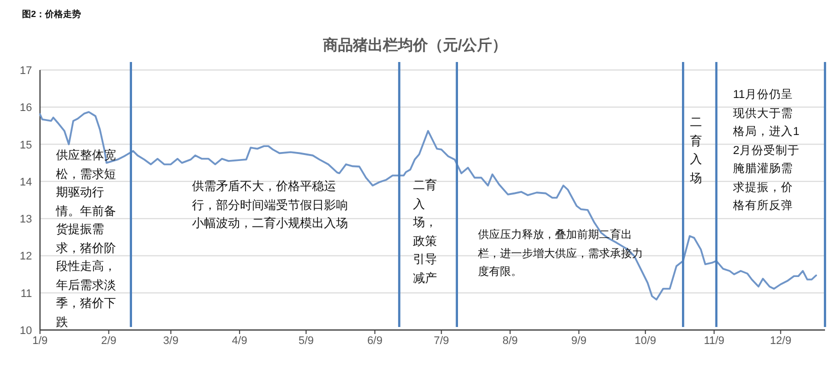 Image resolution: width=831 pixels, height=376 pixels. What do you see at coordinates (510, 341) in the screenshot?
I see `x-tick-label: 8/9` at bounding box center [510, 341].